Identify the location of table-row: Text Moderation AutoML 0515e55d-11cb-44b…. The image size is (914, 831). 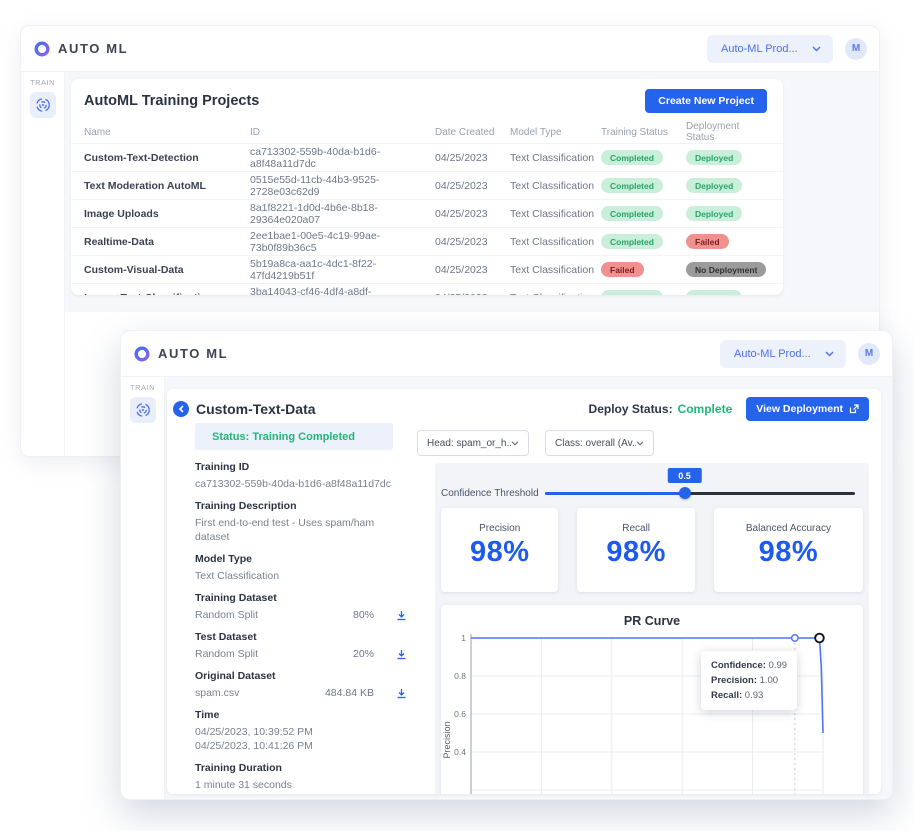
(427, 186).